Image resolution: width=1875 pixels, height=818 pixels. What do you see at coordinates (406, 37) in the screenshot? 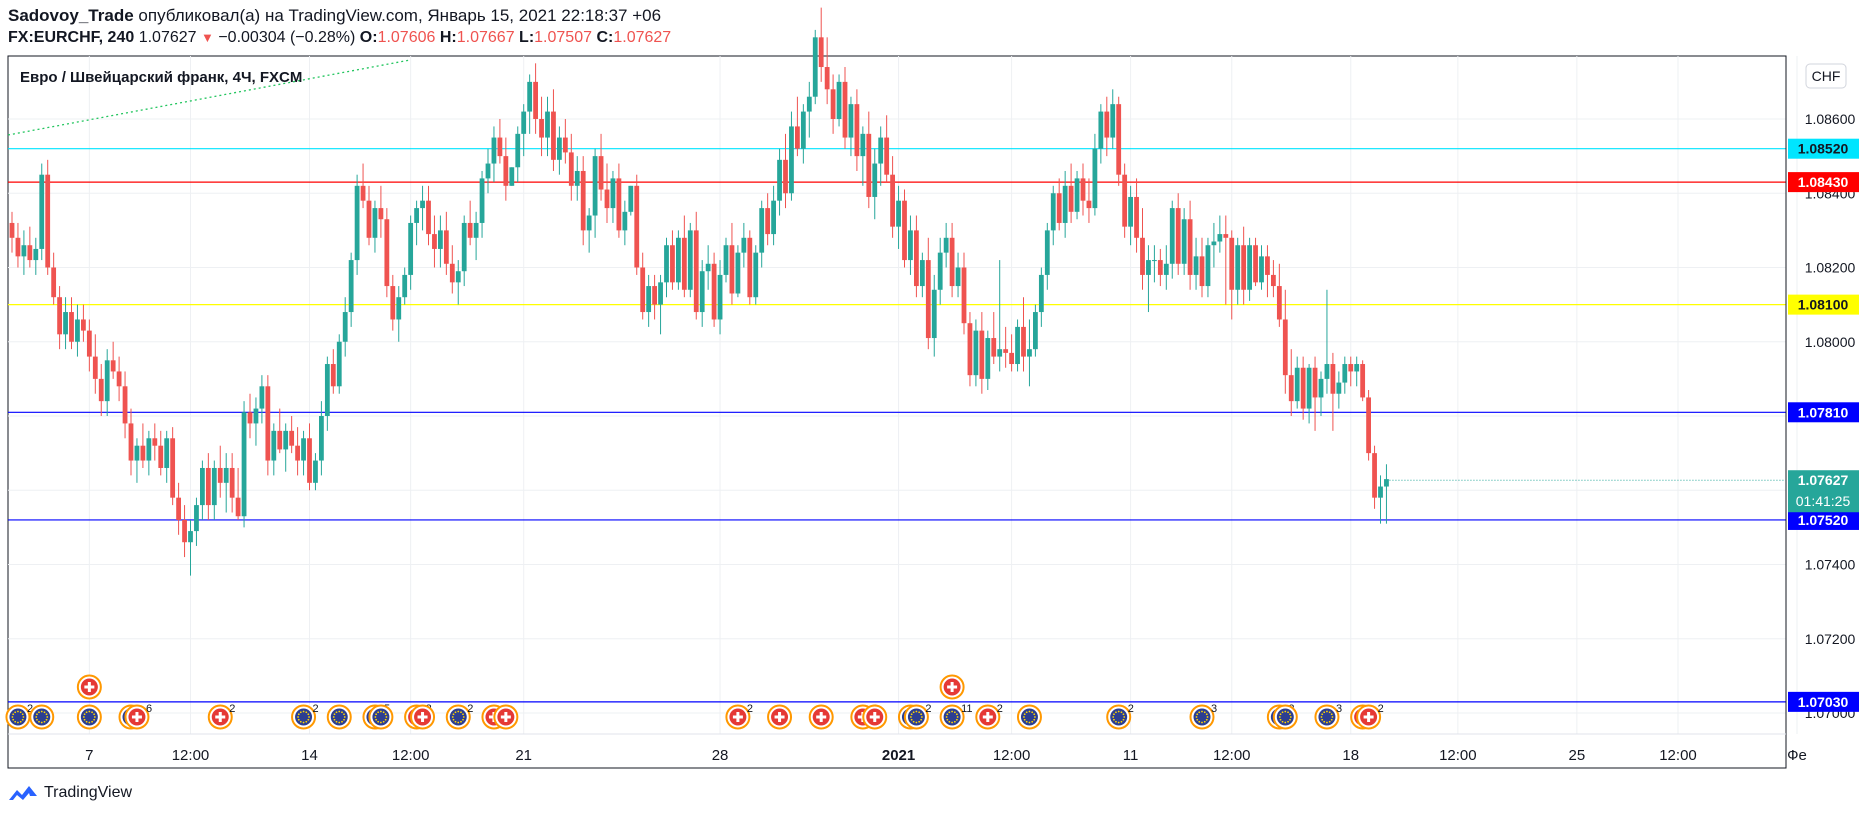
I see `open-value: 1.07606` at bounding box center [406, 37].